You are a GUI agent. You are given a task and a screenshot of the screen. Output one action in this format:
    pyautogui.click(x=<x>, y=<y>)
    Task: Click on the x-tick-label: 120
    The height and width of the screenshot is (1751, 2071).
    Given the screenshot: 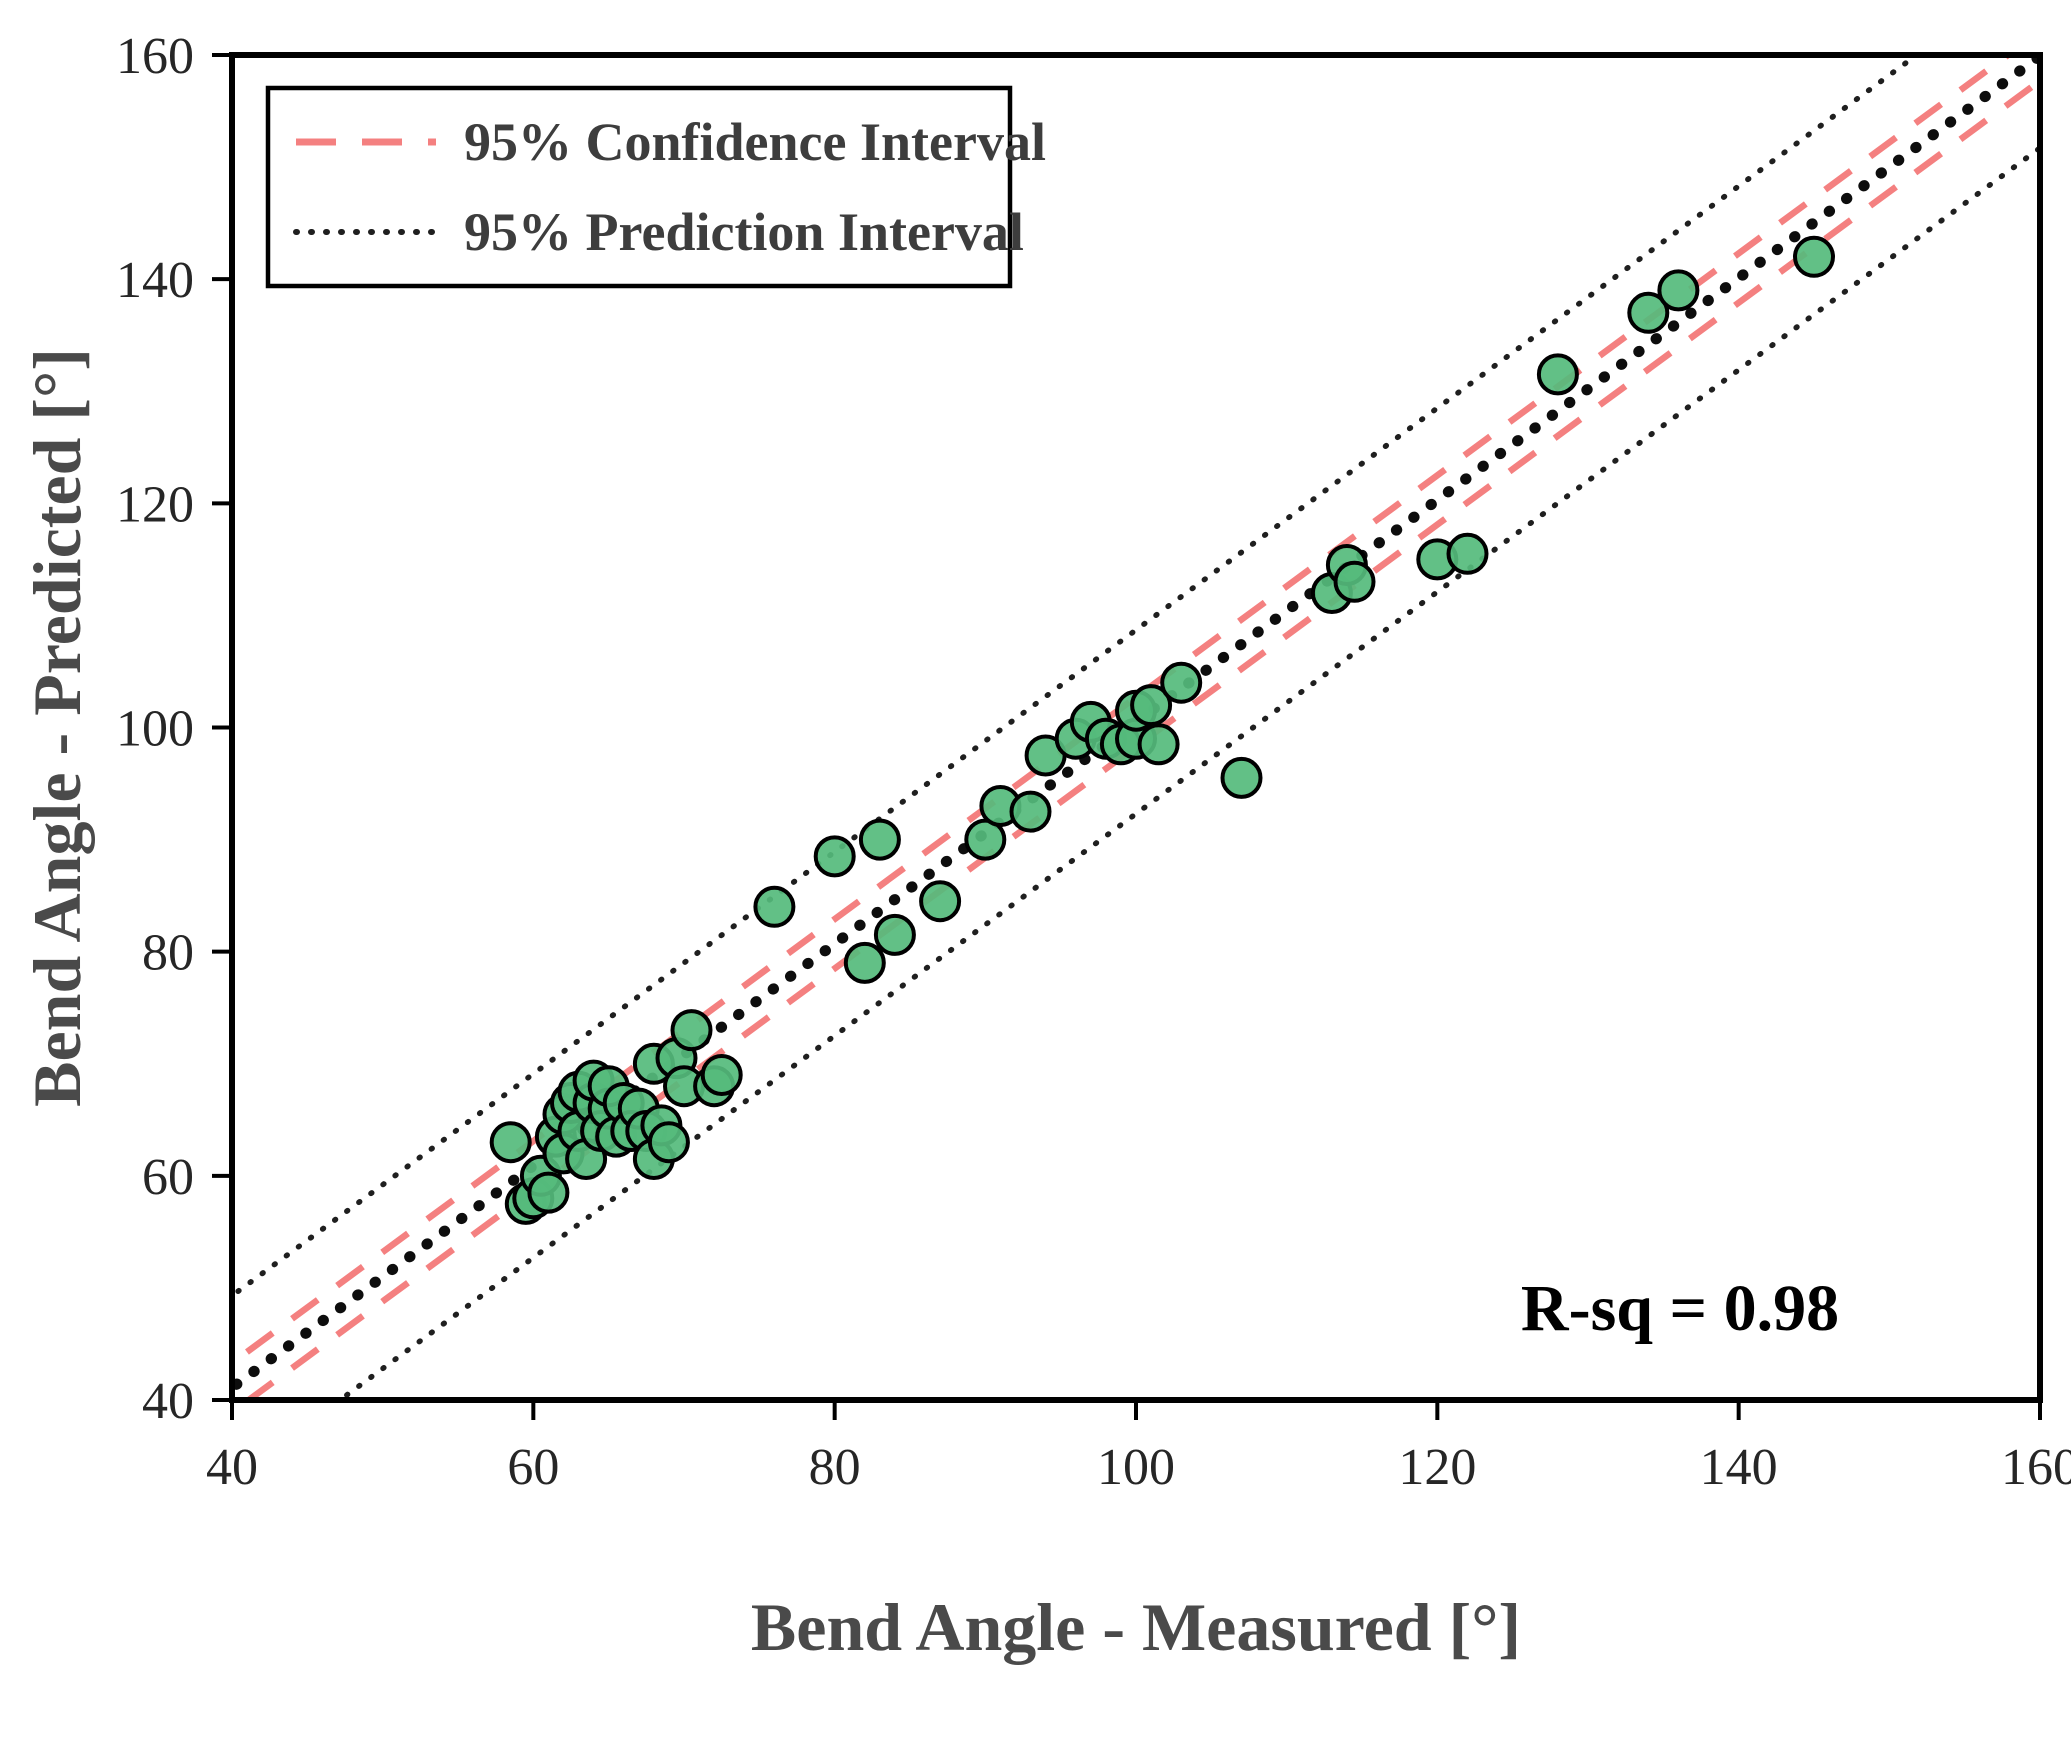 What is the action you would take?
    pyautogui.click(x=1437, y=1467)
    